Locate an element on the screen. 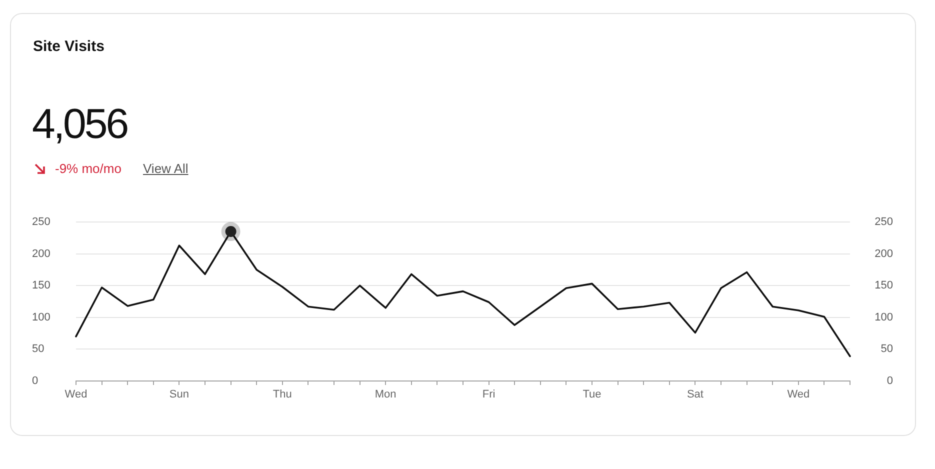 The width and height of the screenshot is (935, 469). y2-tick-label: 200 is located at coordinates (883, 254).